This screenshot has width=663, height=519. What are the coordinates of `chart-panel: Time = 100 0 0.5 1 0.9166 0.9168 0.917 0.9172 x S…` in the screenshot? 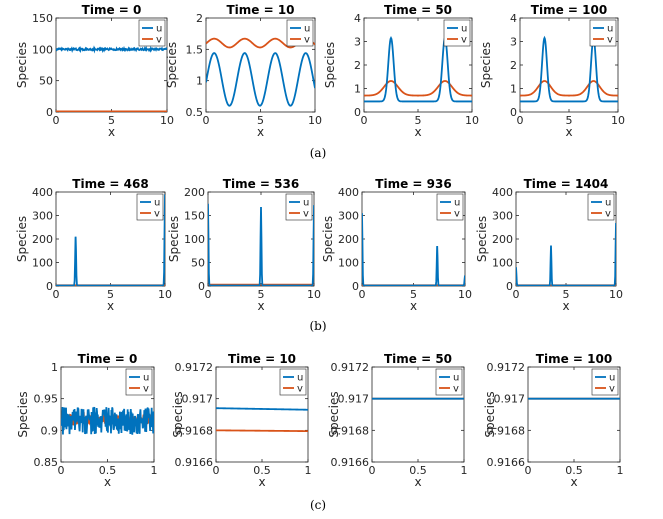 It's located at (553, 420).